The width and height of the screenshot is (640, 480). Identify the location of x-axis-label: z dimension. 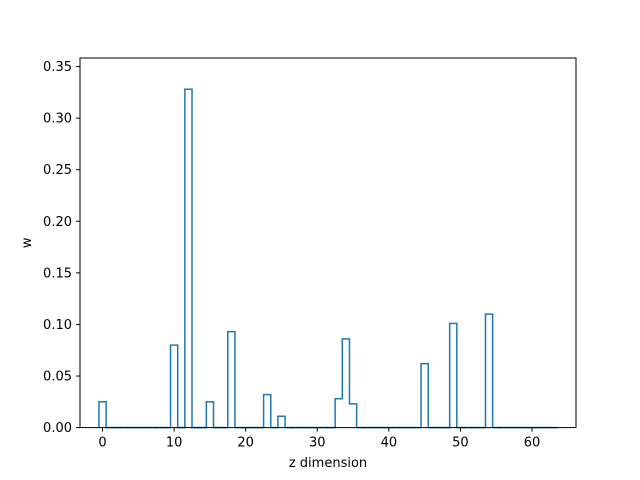
(328, 463).